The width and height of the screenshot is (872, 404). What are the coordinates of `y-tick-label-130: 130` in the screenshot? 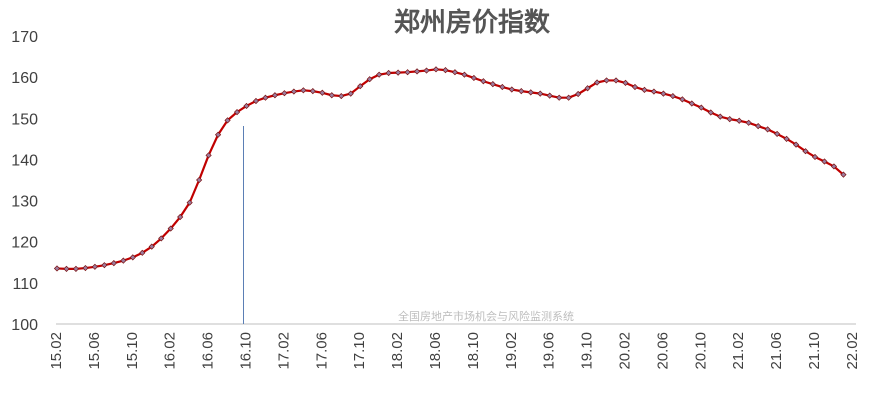 It's located at (24, 202).